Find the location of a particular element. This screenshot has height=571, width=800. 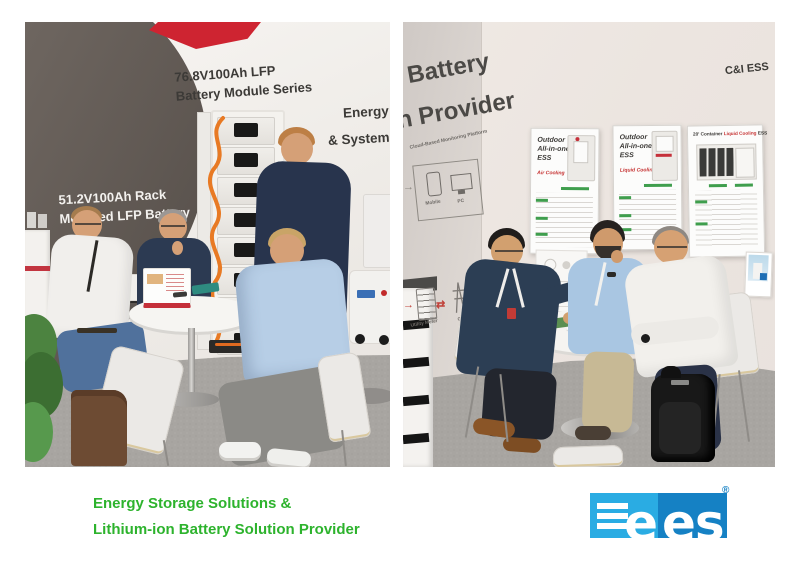

backpack-handle is located at coordinates (671, 372).